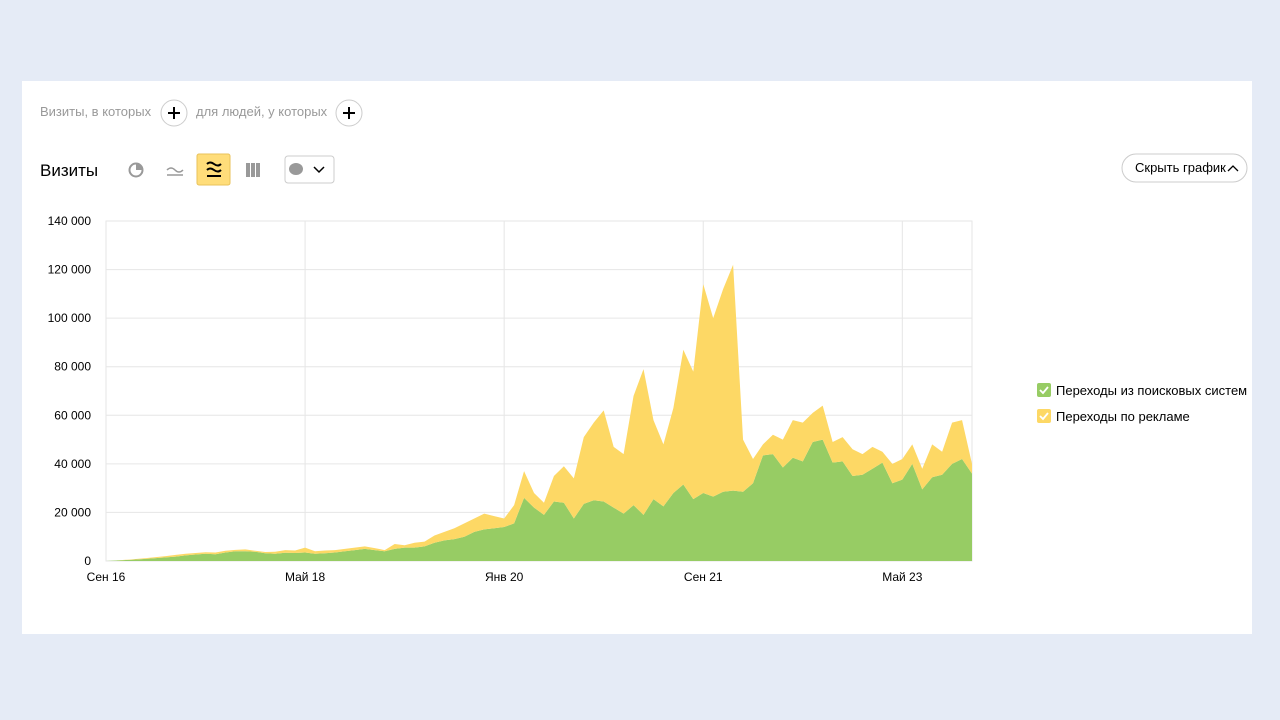 The image size is (1280, 720). What do you see at coordinates (504, 577) in the screenshot?
I see `x-tick-label: Янв 20` at bounding box center [504, 577].